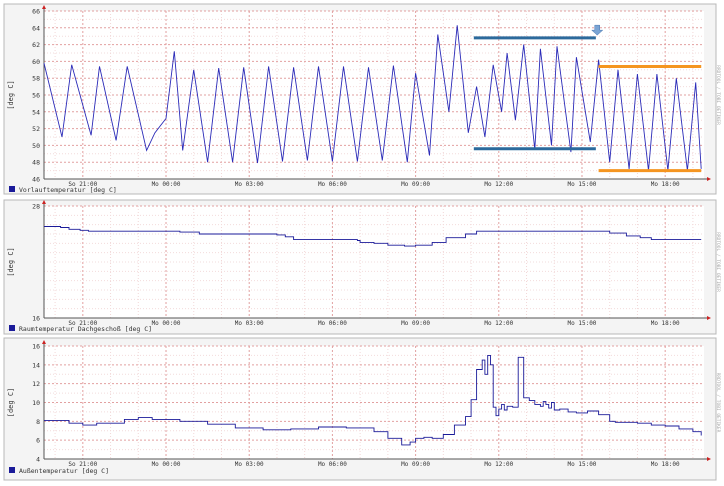 The height and width of the screenshot is (486, 724). What do you see at coordinates (36, 28) in the screenshot?
I see `y-tick-label: 64` at bounding box center [36, 28].